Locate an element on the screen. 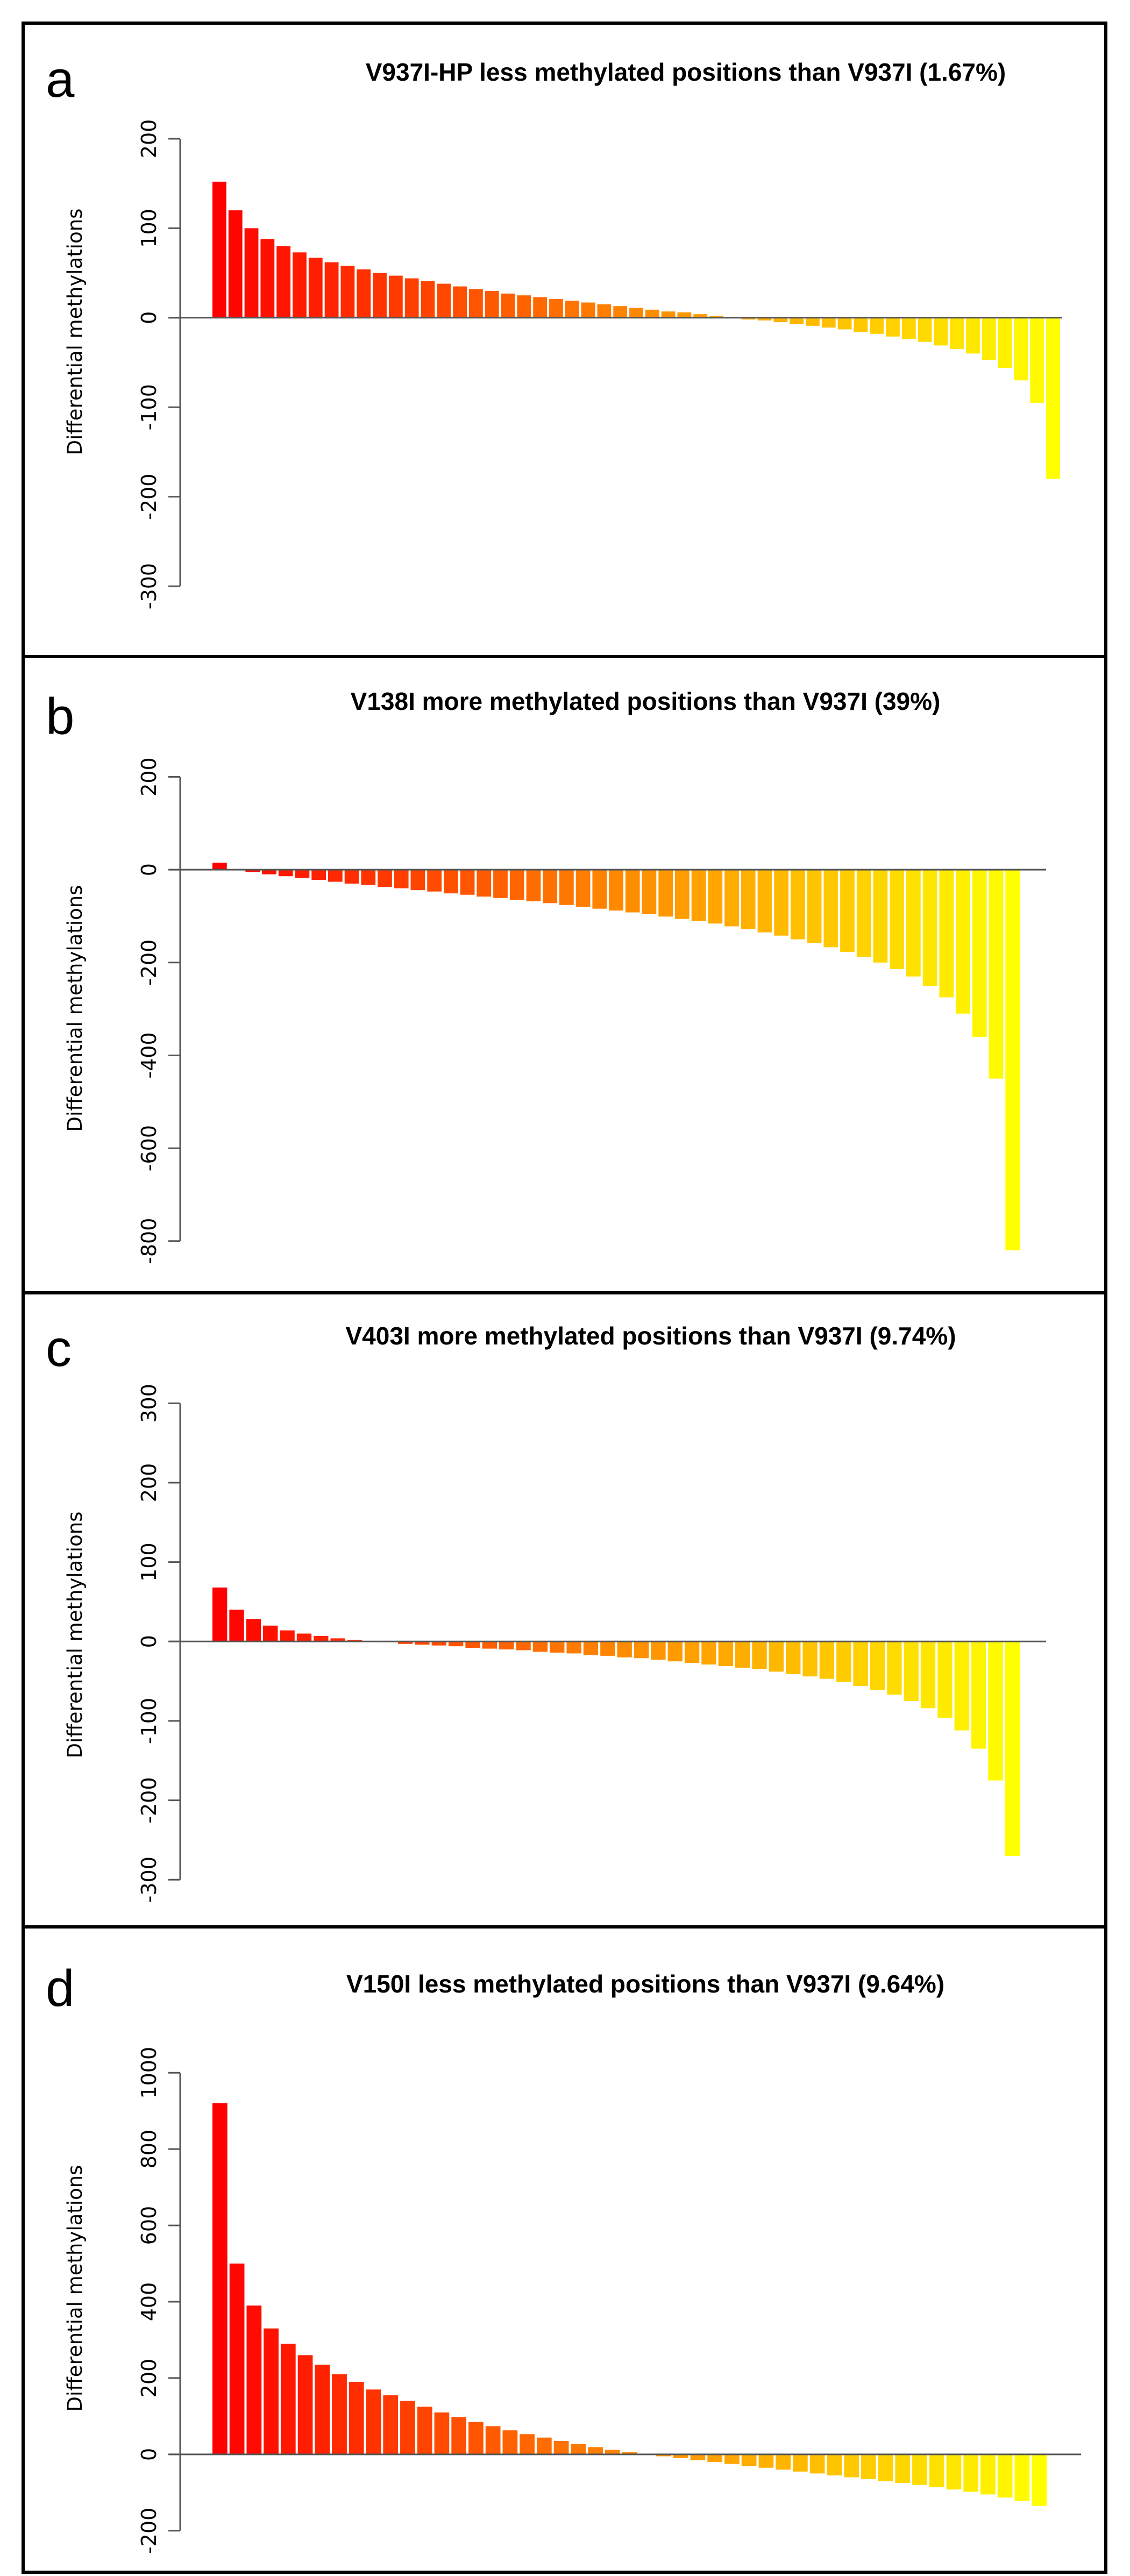  panel-d-letter: d is located at coordinates (60, 1989).